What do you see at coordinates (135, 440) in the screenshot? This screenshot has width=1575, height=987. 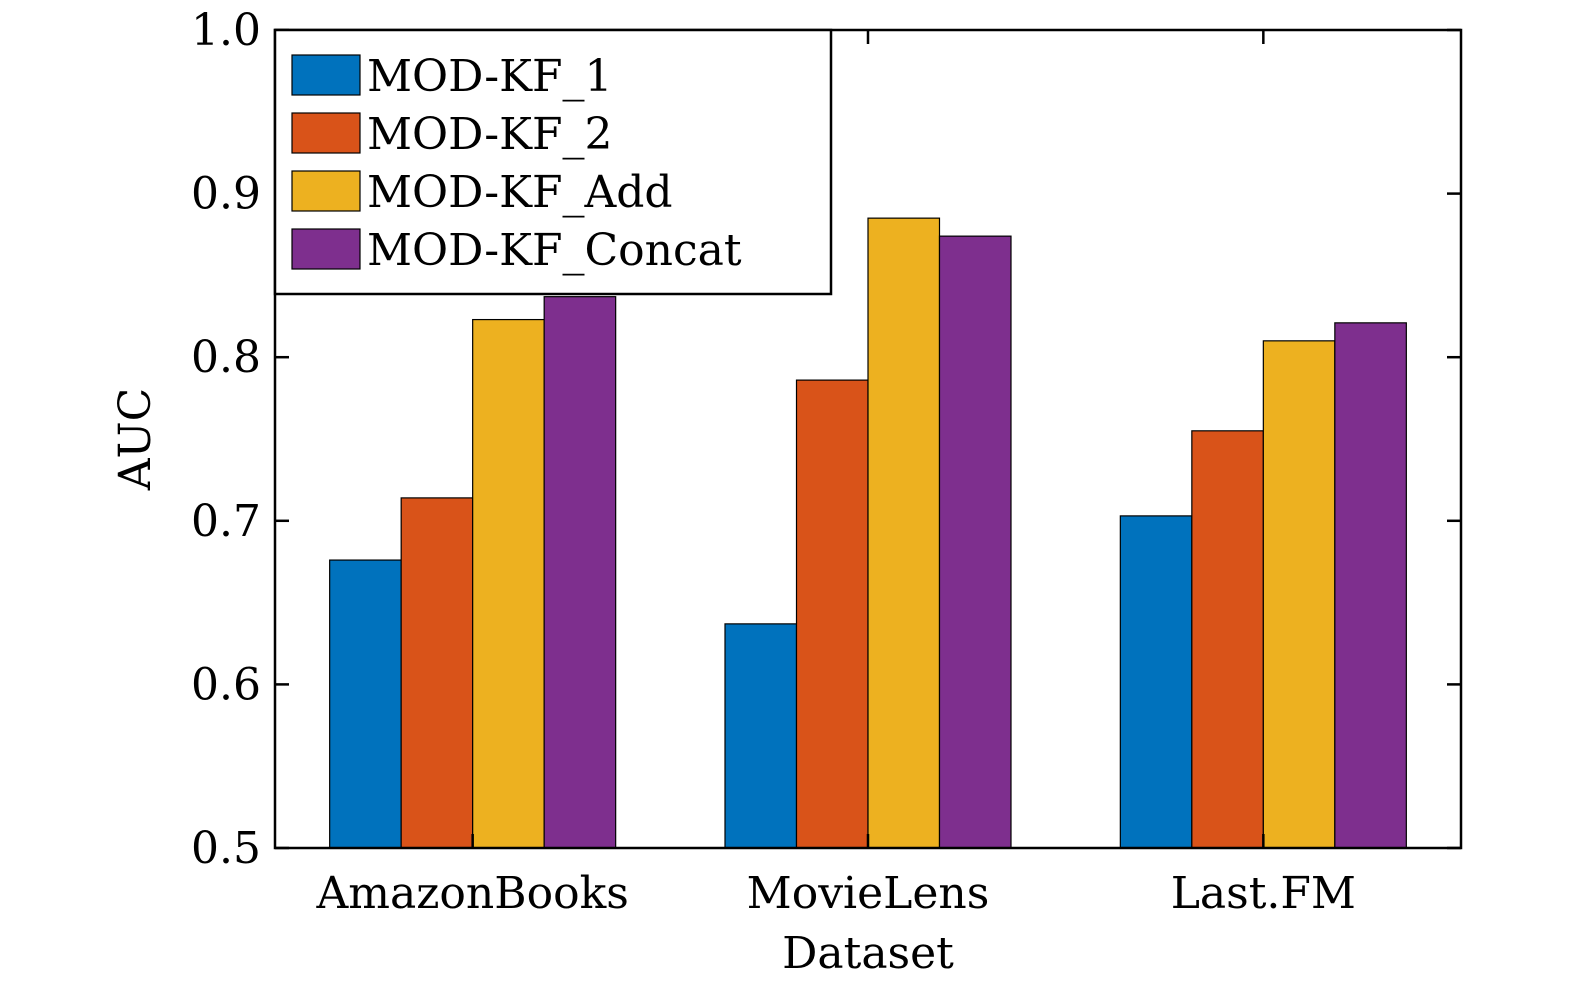 I see `y-axis-title: AUC` at bounding box center [135, 440].